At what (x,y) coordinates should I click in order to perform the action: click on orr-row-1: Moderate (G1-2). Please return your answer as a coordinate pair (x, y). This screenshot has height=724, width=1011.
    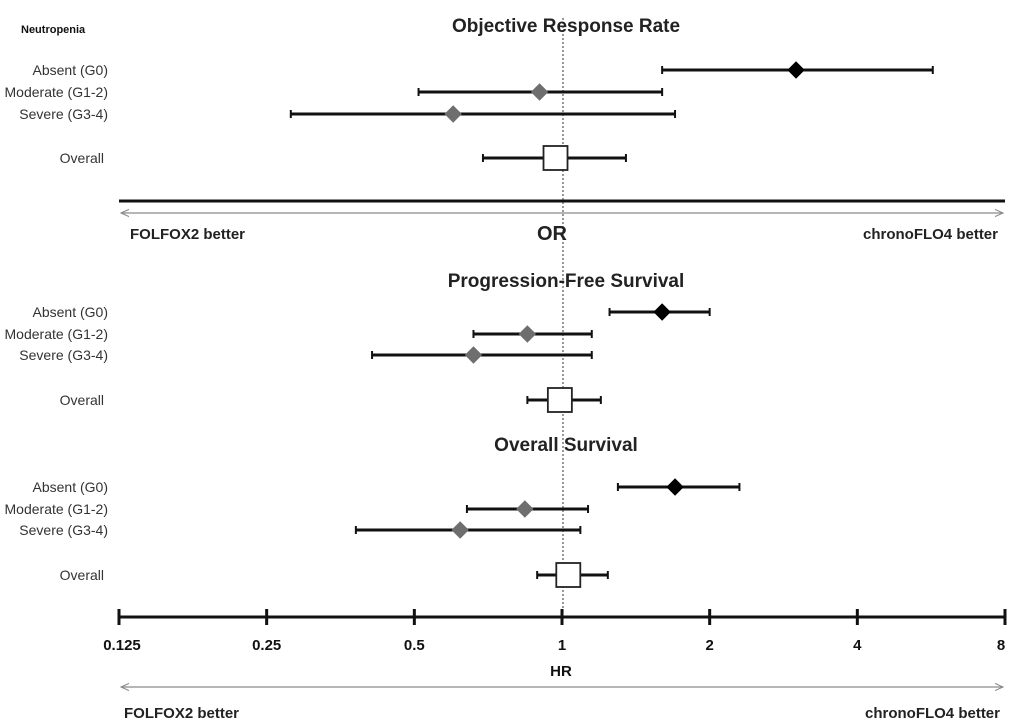
    Looking at the image, I should click on (334, 92).